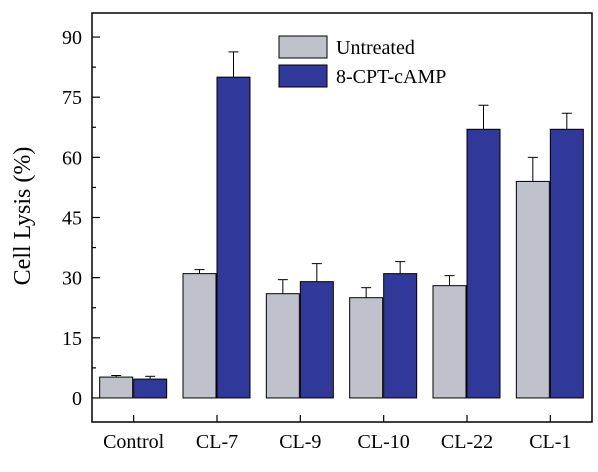  I want to click on y-tick-label: 45, so click(72, 219).